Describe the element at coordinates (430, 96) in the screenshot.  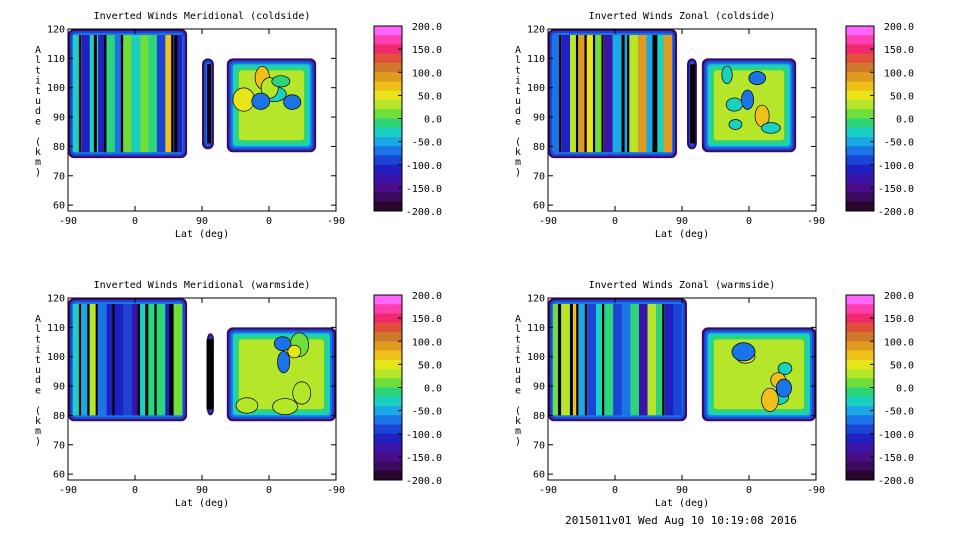
I see `colorbar-label: 50.0` at that location.